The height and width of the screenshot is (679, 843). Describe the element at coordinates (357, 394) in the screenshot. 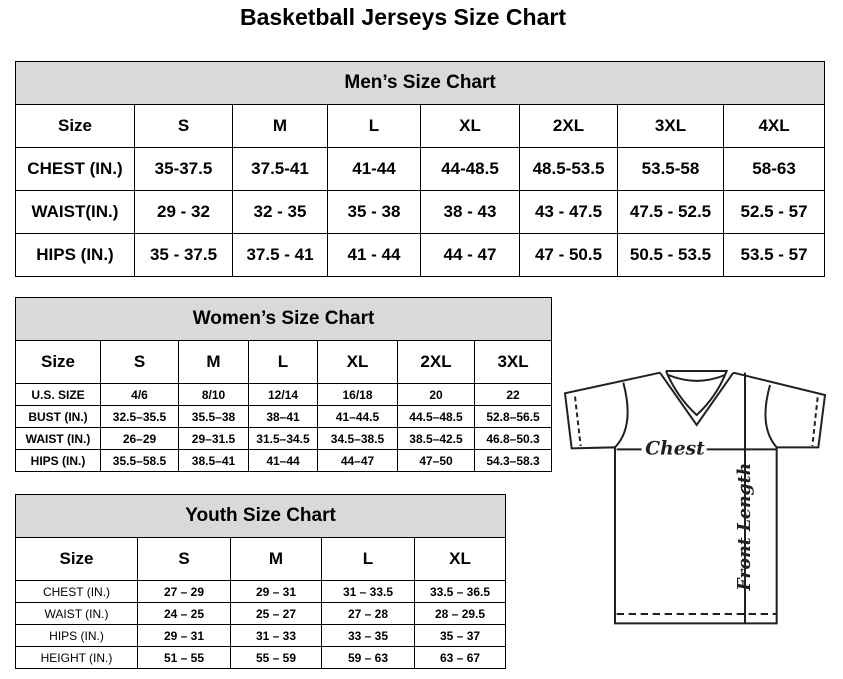

I see `table-cell: 16/18` at that location.